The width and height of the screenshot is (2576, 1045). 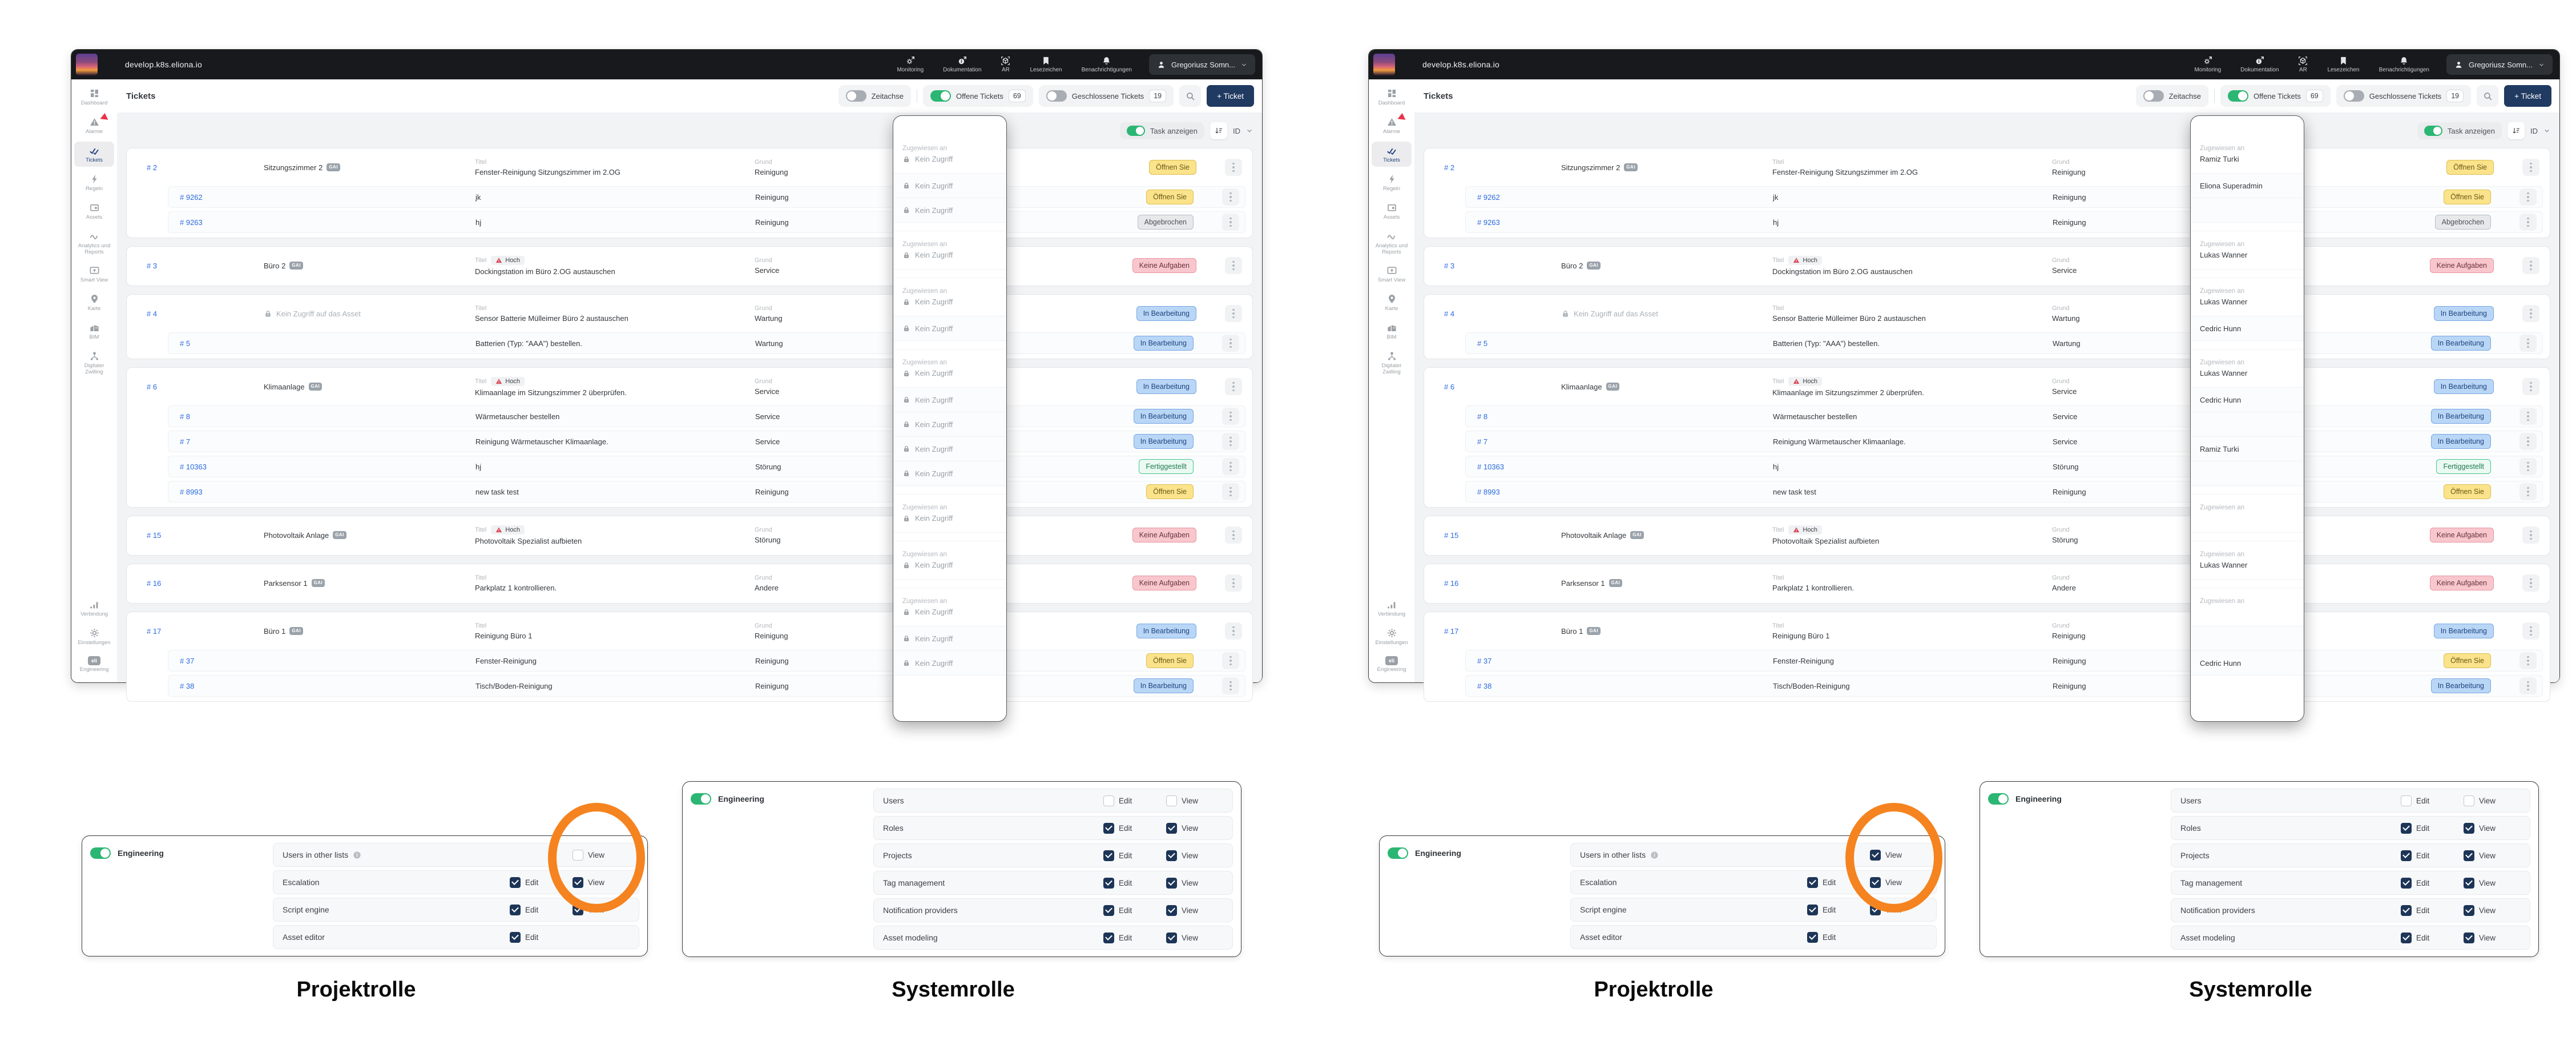 I want to click on search-button, so click(x=2488, y=96).